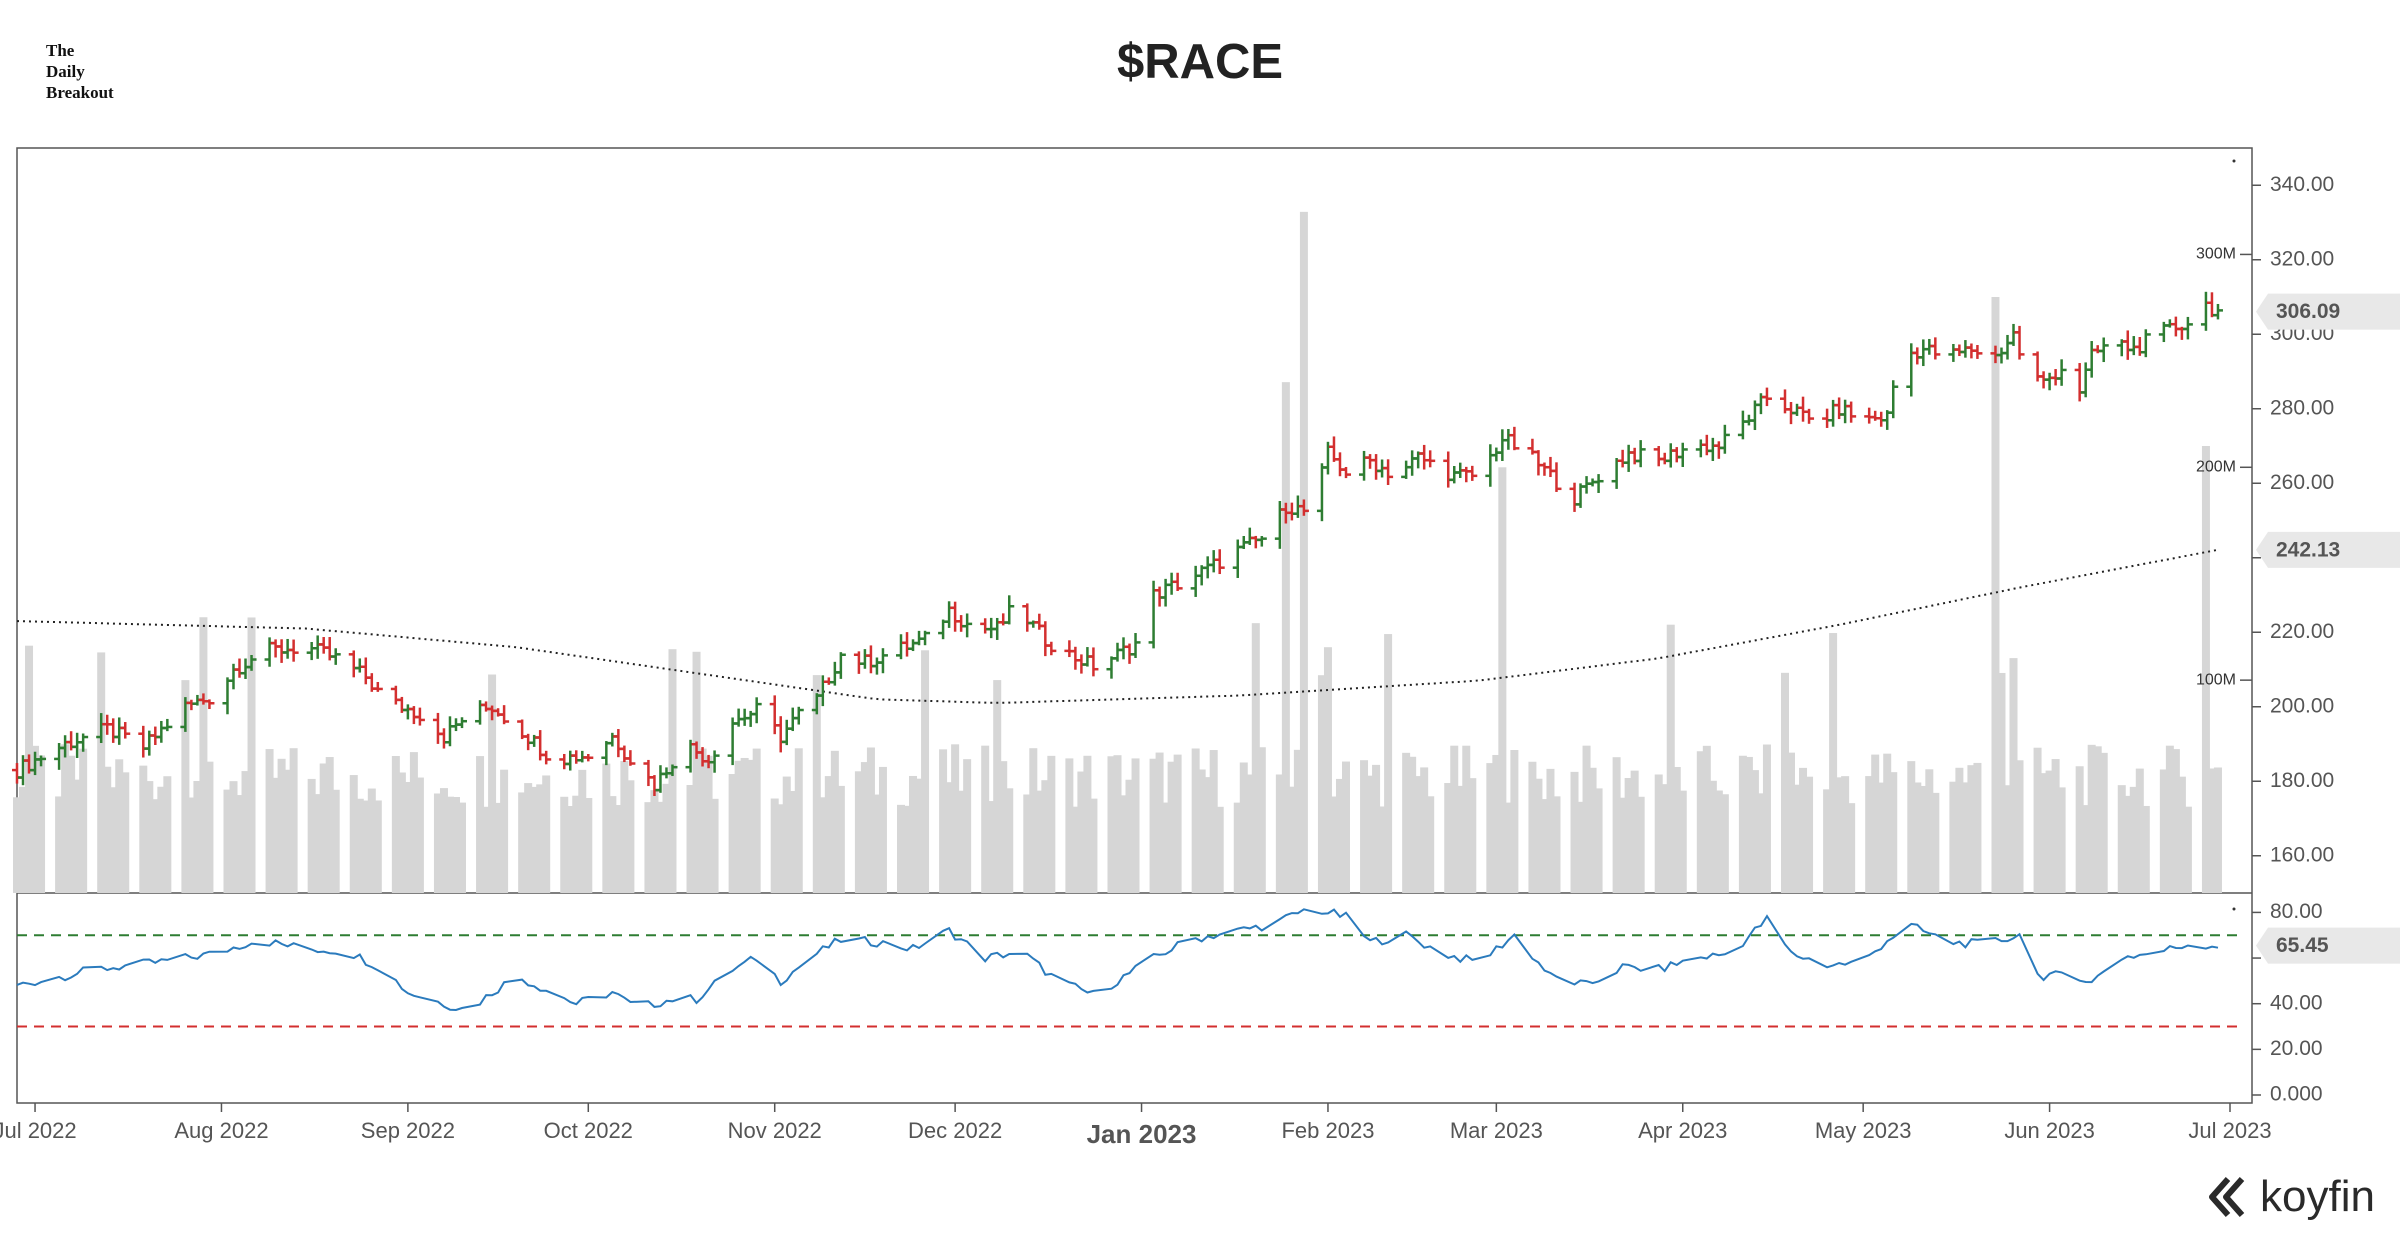  Describe the element at coordinates (1117, 960) in the screenshot. I see `rsi-line` at that location.